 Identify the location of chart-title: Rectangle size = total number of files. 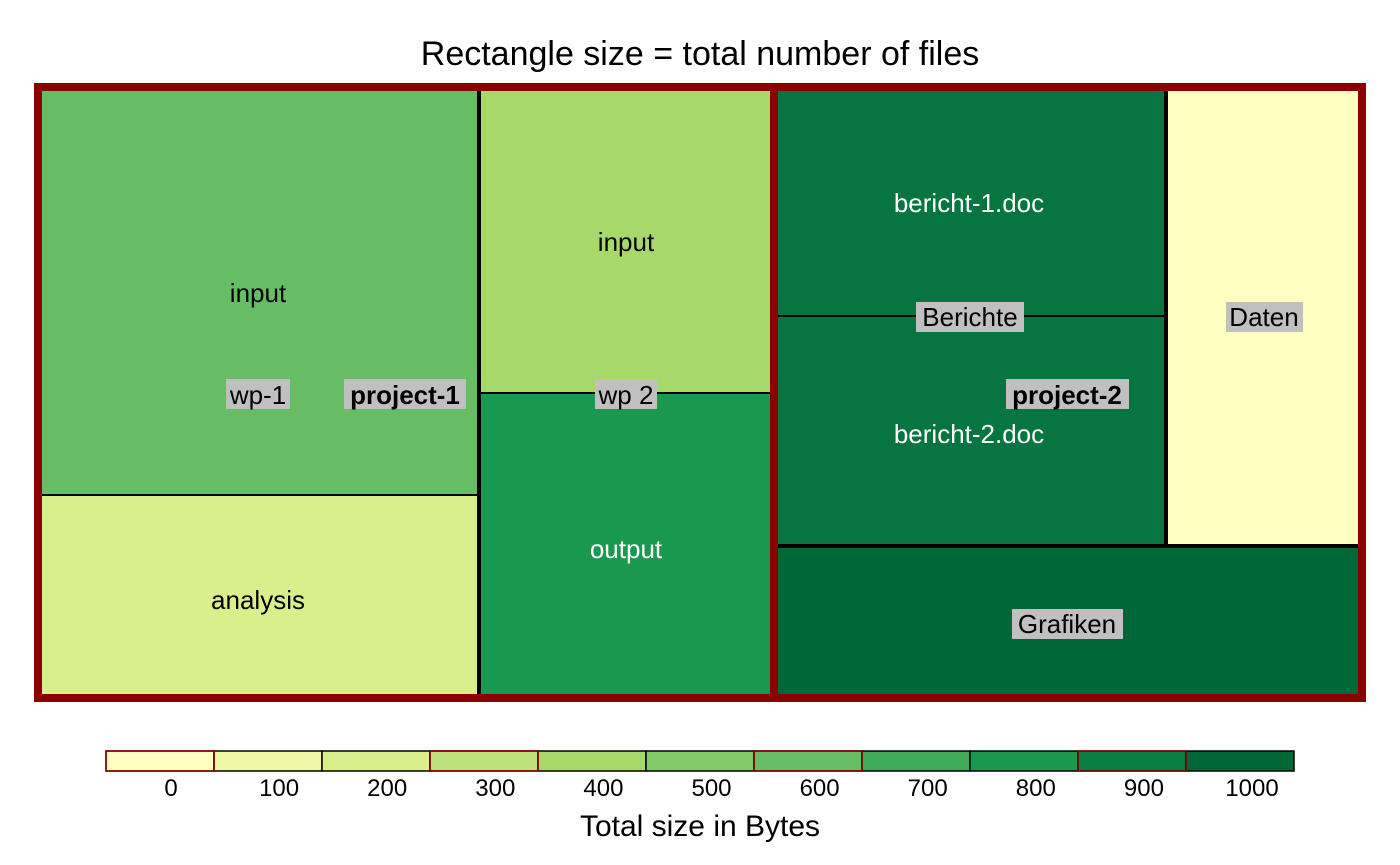
(700, 54).